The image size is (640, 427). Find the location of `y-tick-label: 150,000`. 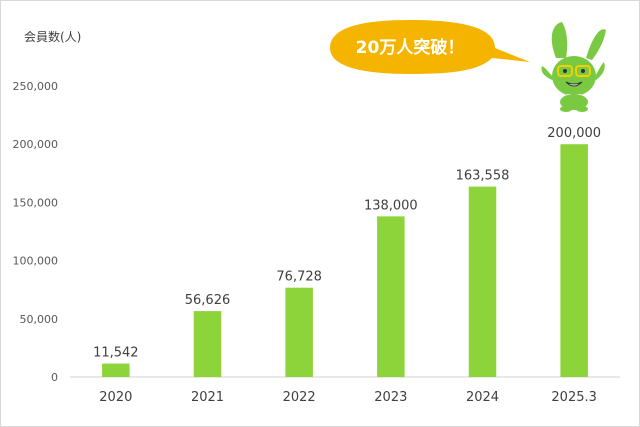

y-tick-label: 150,000 is located at coordinates (36, 202).